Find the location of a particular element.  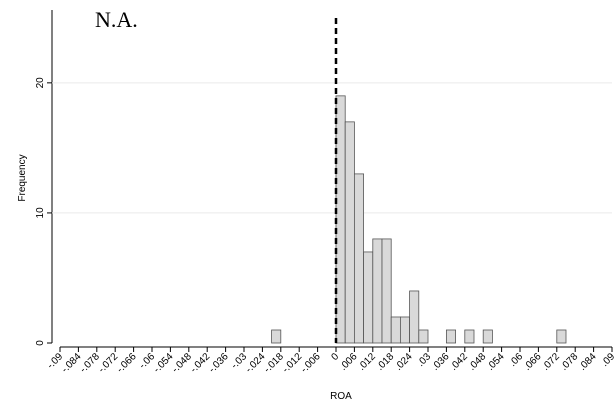

y-tick-label: 10 is located at coordinates (40, 213).